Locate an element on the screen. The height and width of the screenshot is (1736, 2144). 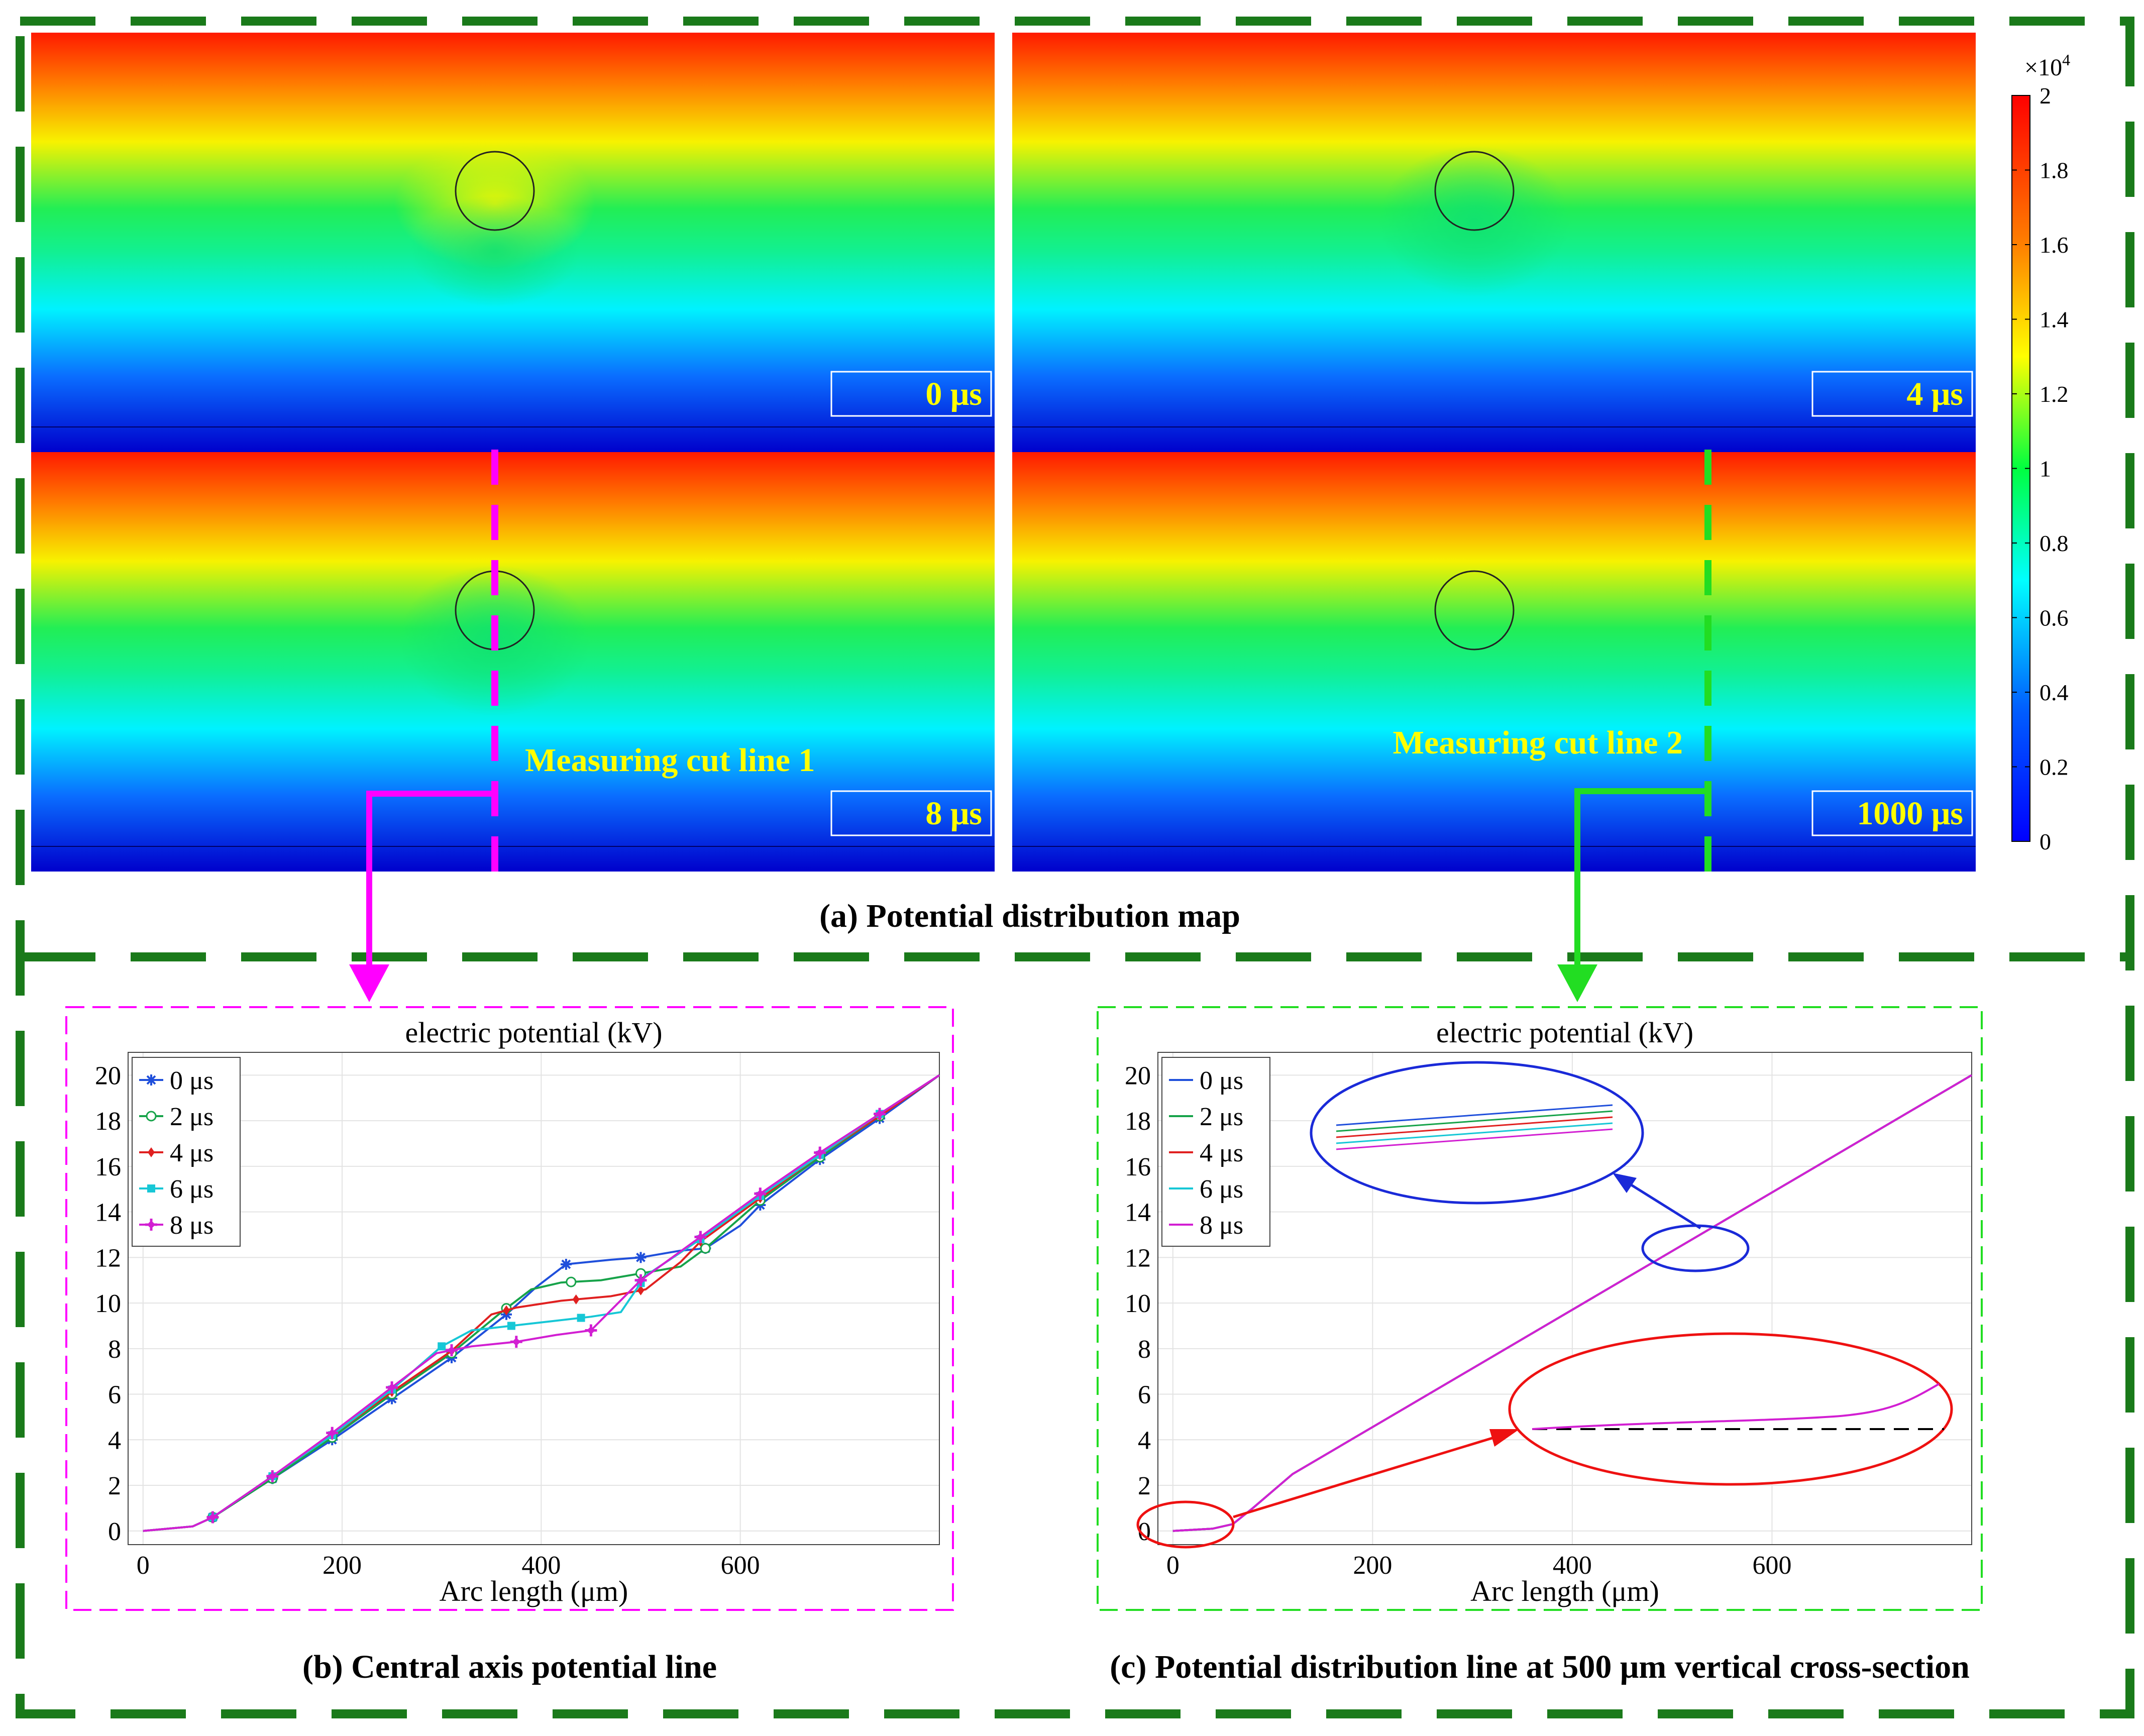
x-tick-label: 200 is located at coordinates (1373, 1565).